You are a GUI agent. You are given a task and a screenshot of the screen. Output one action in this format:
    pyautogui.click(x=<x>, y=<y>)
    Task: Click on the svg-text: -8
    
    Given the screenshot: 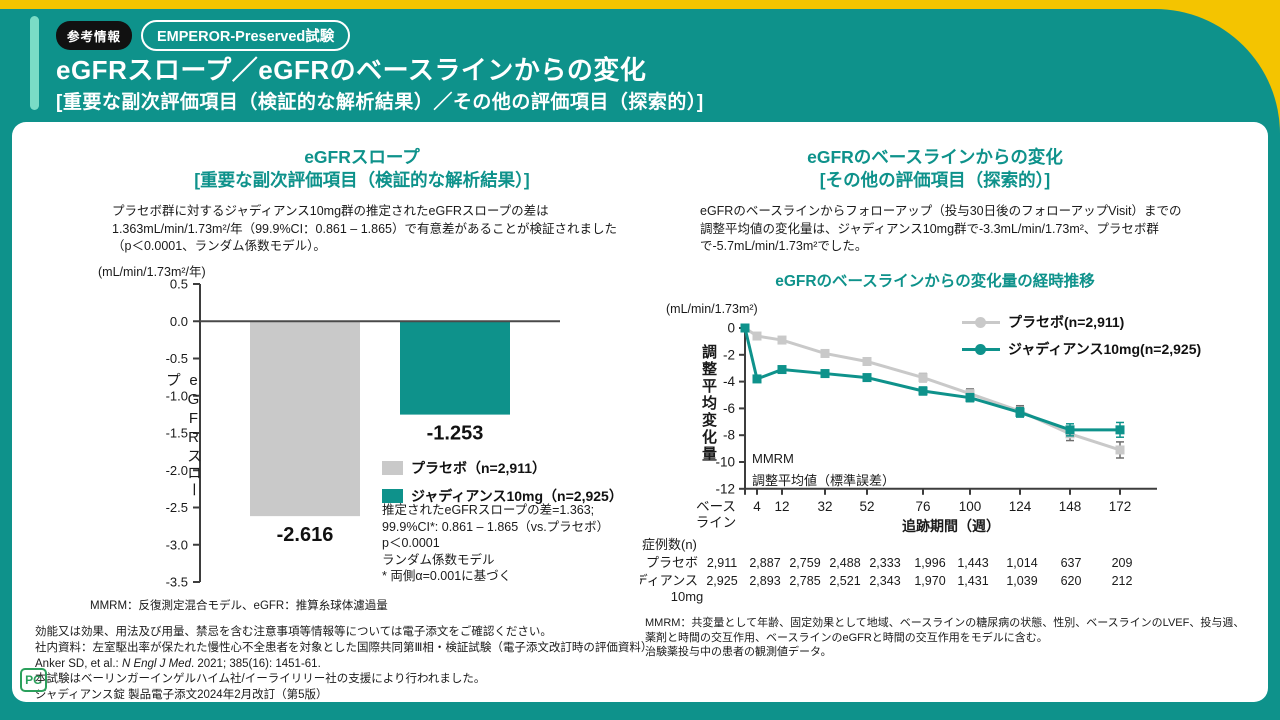 What is the action you would take?
    pyautogui.click(x=729, y=435)
    